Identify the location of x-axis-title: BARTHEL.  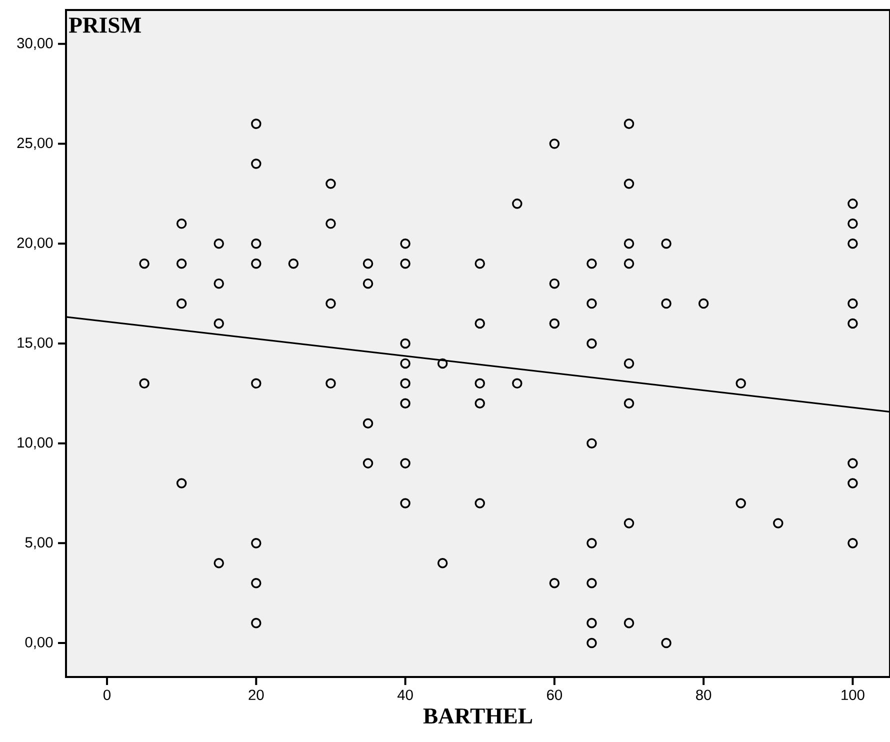
(477, 716).